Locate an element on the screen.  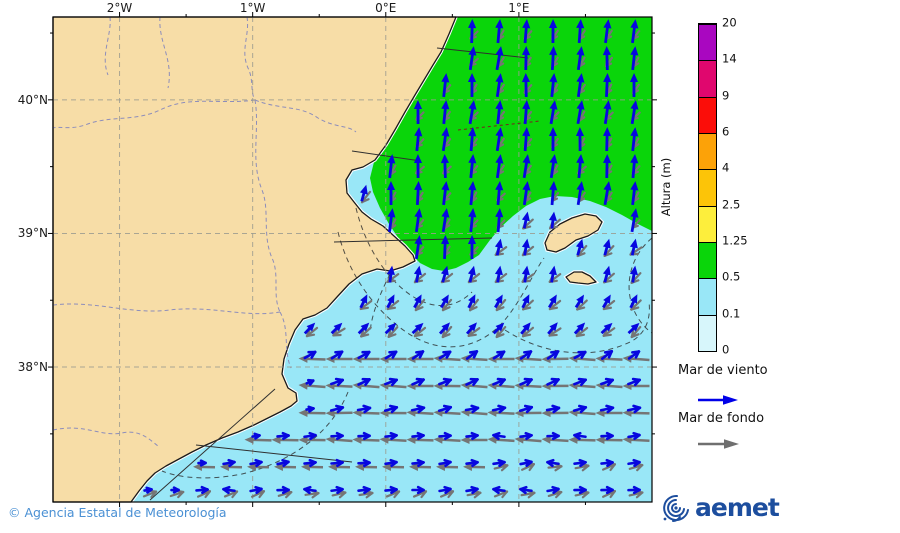
colorbar-tick-label: 0.5 is located at coordinates (731, 276).